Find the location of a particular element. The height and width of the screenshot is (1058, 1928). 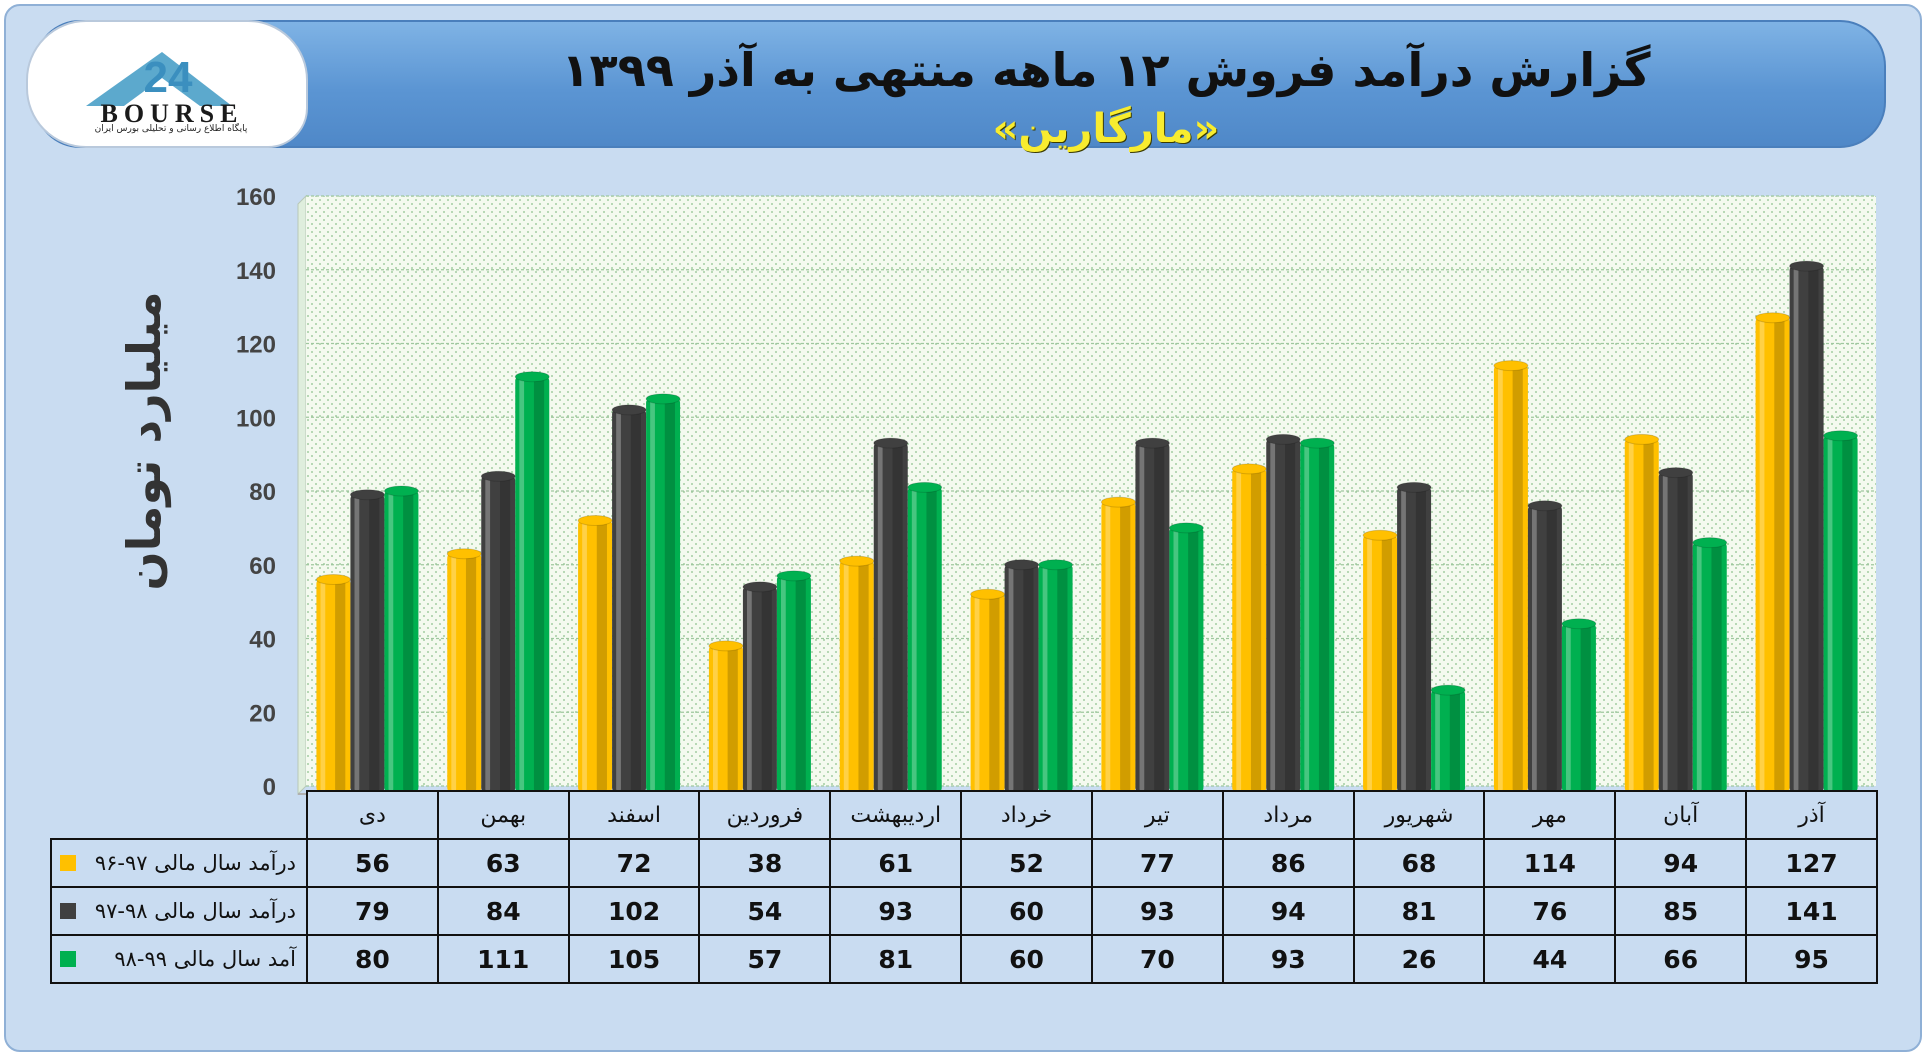

data-label: 79 is located at coordinates (372, 911).